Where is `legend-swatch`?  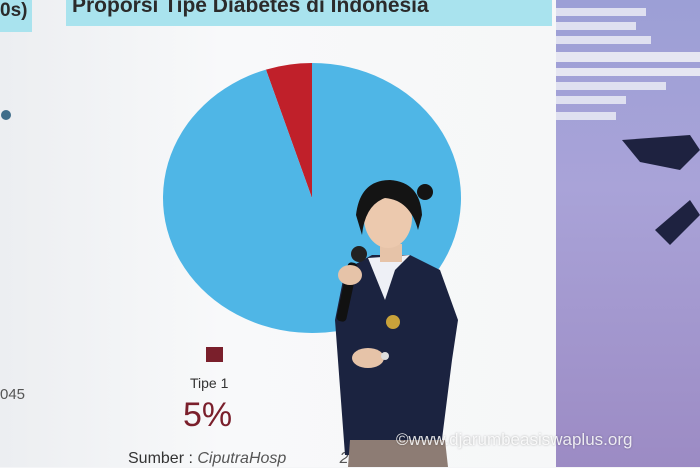 legend-swatch is located at coordinates (214, 354).